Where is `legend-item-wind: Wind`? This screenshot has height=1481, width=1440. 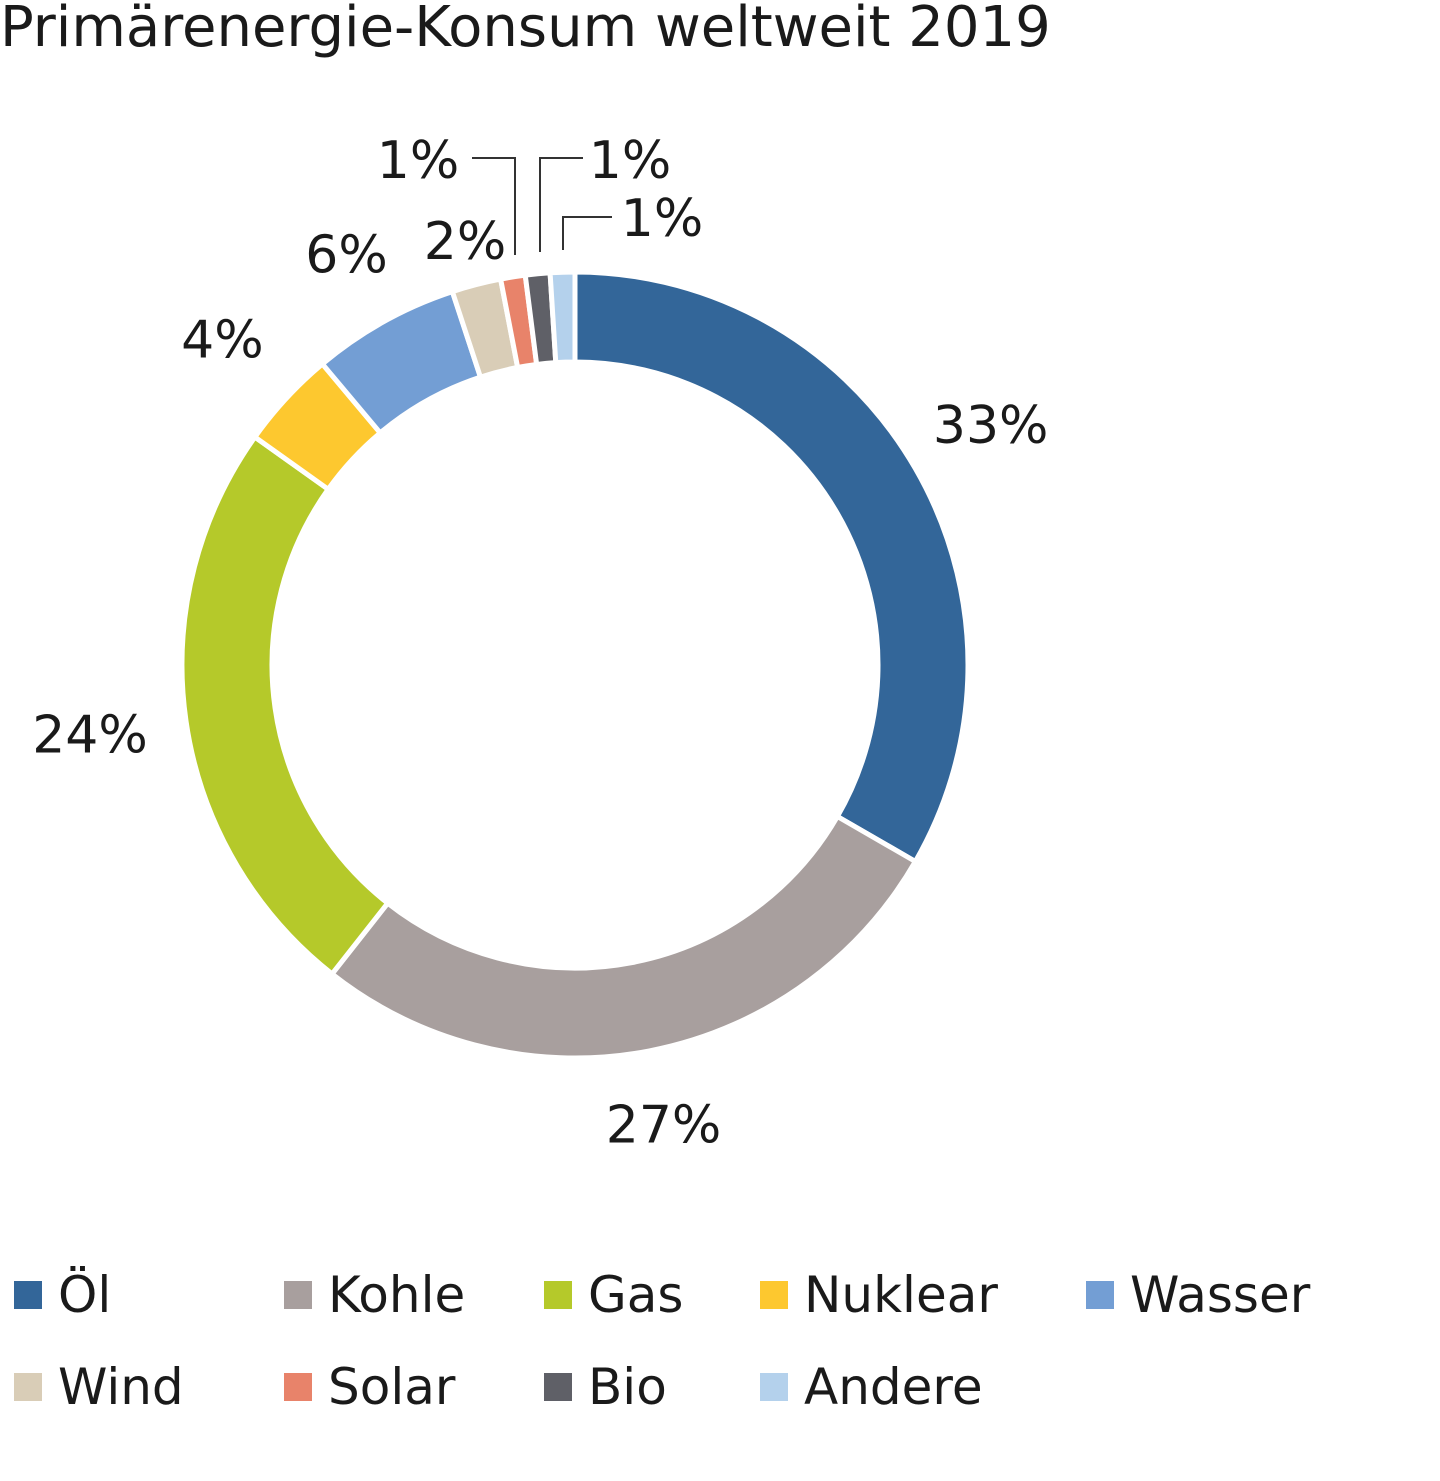 legend-item-wind: Wind is located at coordinates (99, 1387).